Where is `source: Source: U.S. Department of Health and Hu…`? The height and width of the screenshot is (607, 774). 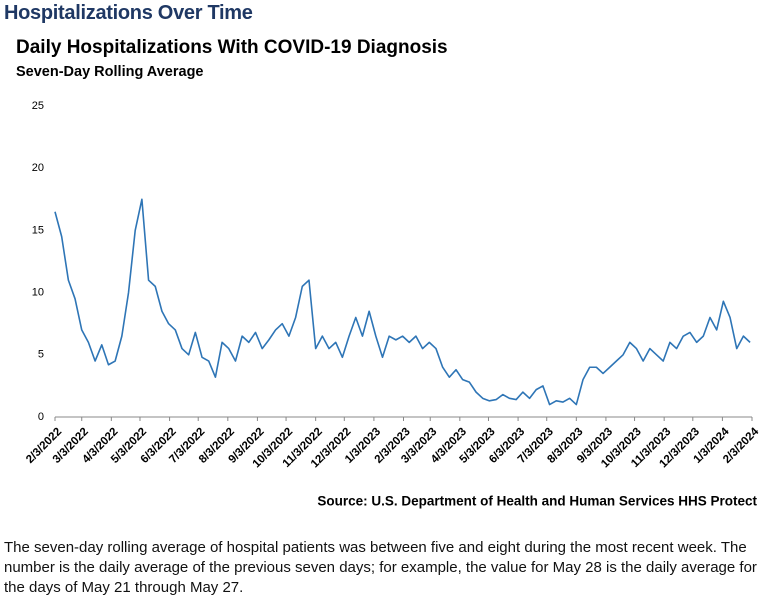
source: Source: U.S. Department of Health and Hu… is located at coordinates (537, 501).